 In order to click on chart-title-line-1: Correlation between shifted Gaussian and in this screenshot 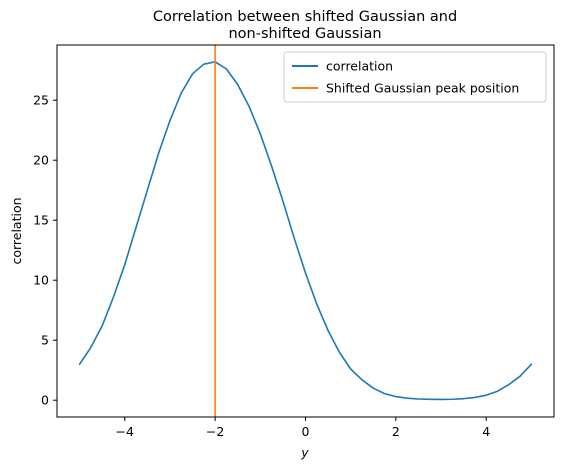, I will do `click(305, 17)`.